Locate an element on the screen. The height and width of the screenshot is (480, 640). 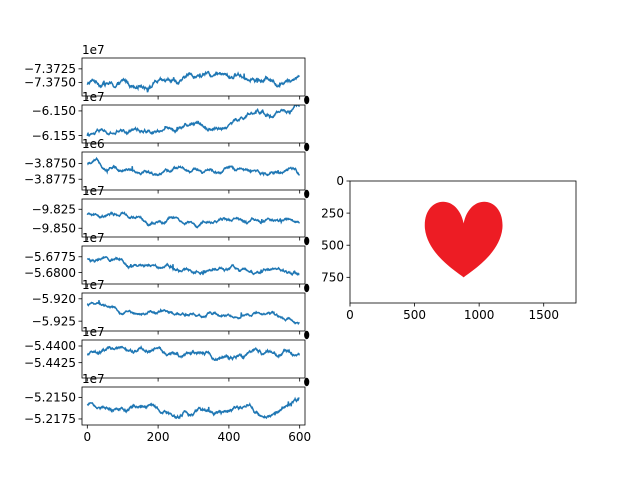
y-tick-label: −5.2150 is located at coordinates (50, 398).